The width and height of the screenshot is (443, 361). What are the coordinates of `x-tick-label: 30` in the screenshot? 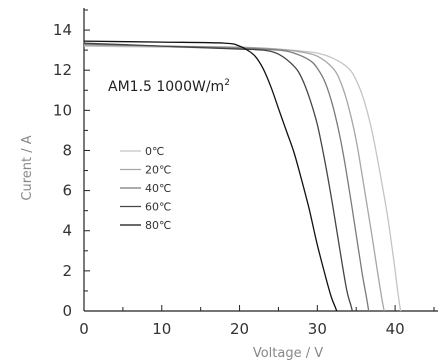 It's located at (317, 329).